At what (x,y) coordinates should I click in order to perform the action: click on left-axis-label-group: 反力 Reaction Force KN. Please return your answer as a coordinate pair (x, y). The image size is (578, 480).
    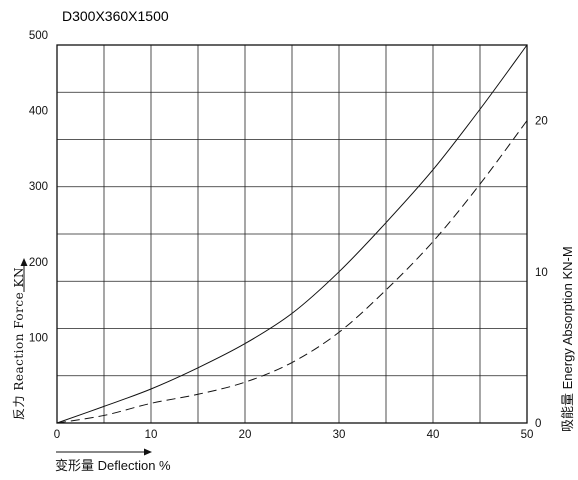
    Looking at the image, I should click on (19, 343).